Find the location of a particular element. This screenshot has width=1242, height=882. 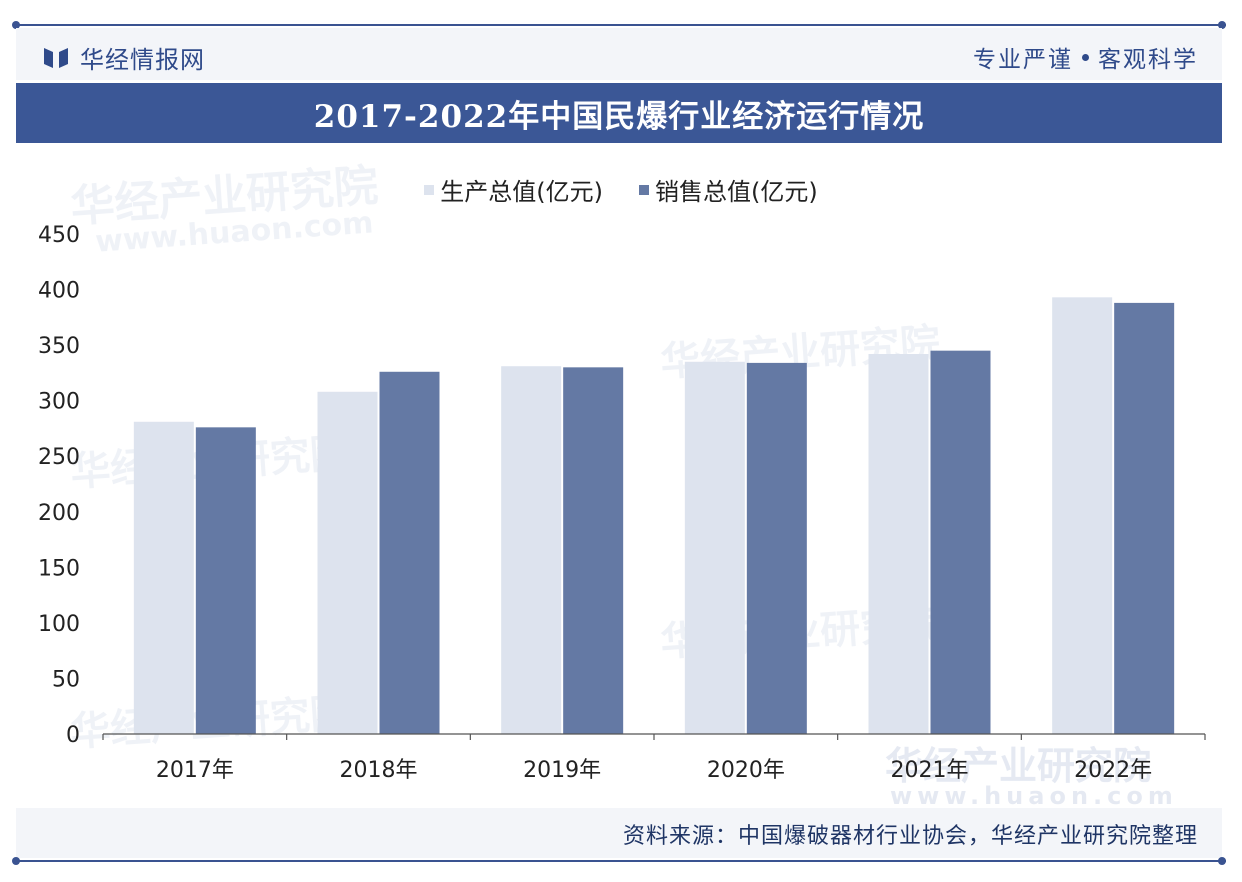

top-frame-dot-right is located at coordinates (1222, 25).